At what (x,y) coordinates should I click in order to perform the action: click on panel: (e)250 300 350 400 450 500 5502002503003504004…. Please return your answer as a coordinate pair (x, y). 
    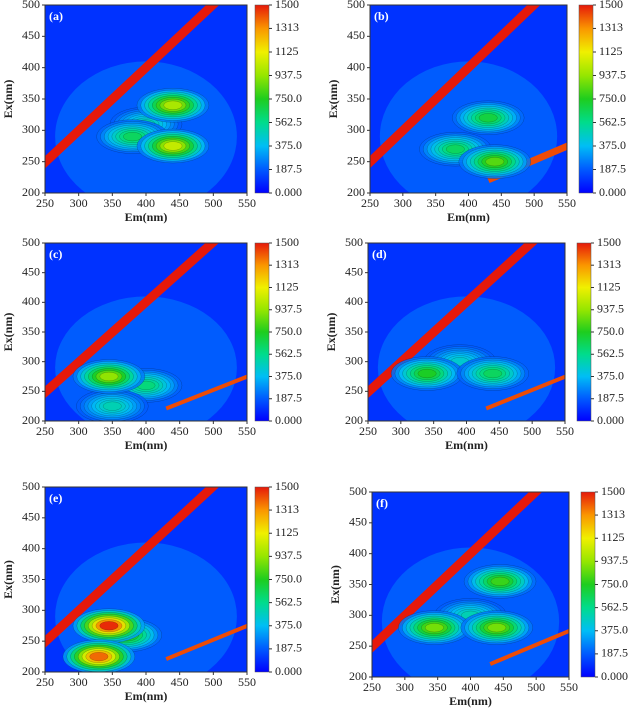
    Looking at the image, I should click on (151, 591).